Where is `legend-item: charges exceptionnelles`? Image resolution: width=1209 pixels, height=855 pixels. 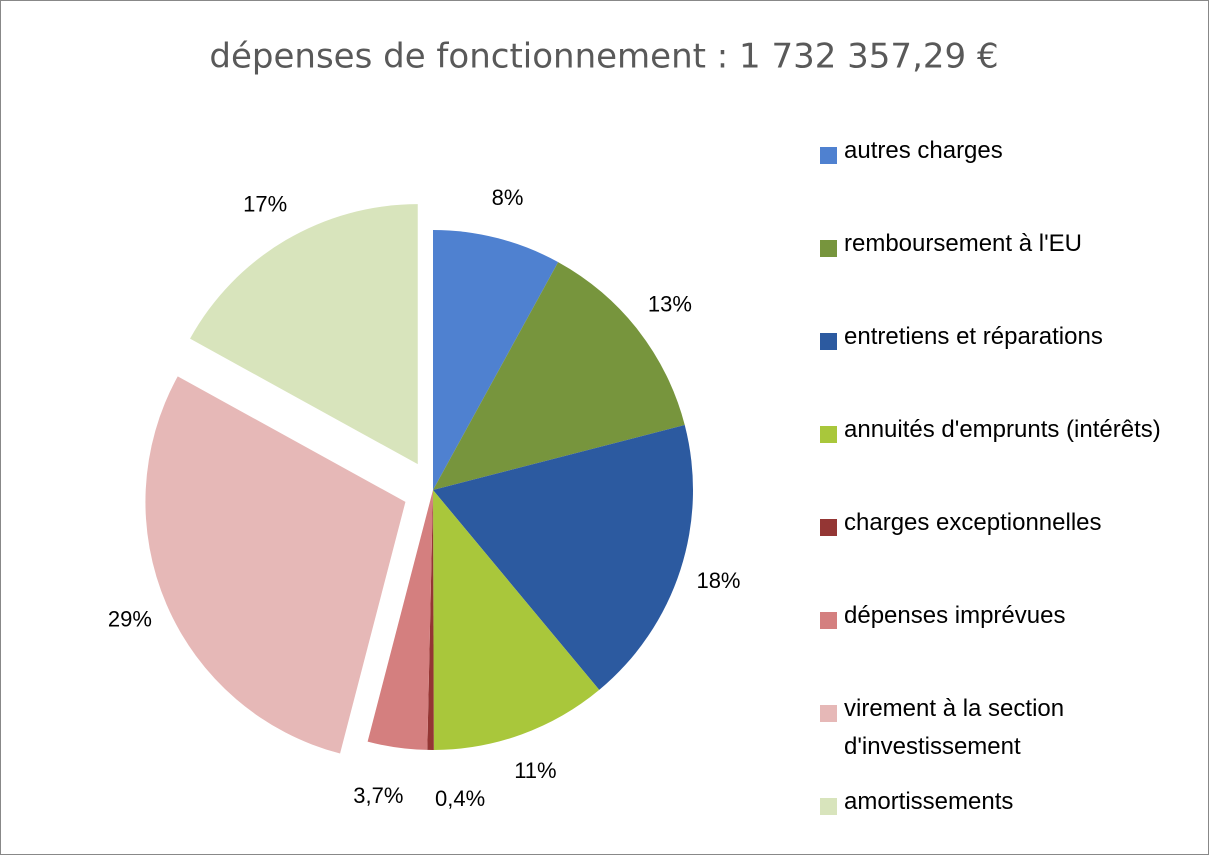
legend-item: charges exceptionnelles is located at coordinates (994, 525).